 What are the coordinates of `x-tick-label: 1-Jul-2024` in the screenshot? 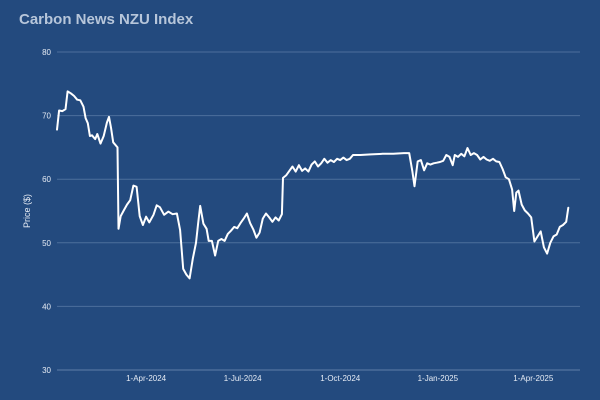 It's located at (243, 378).